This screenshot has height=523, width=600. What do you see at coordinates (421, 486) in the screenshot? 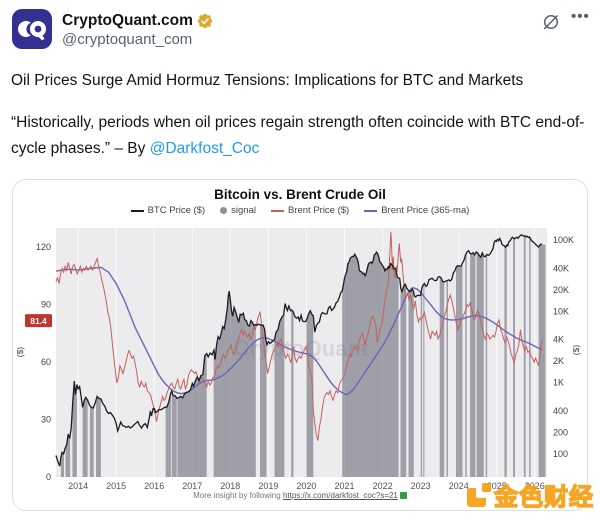
I see `svg-text: 2023` at bounding box center [421, 486].